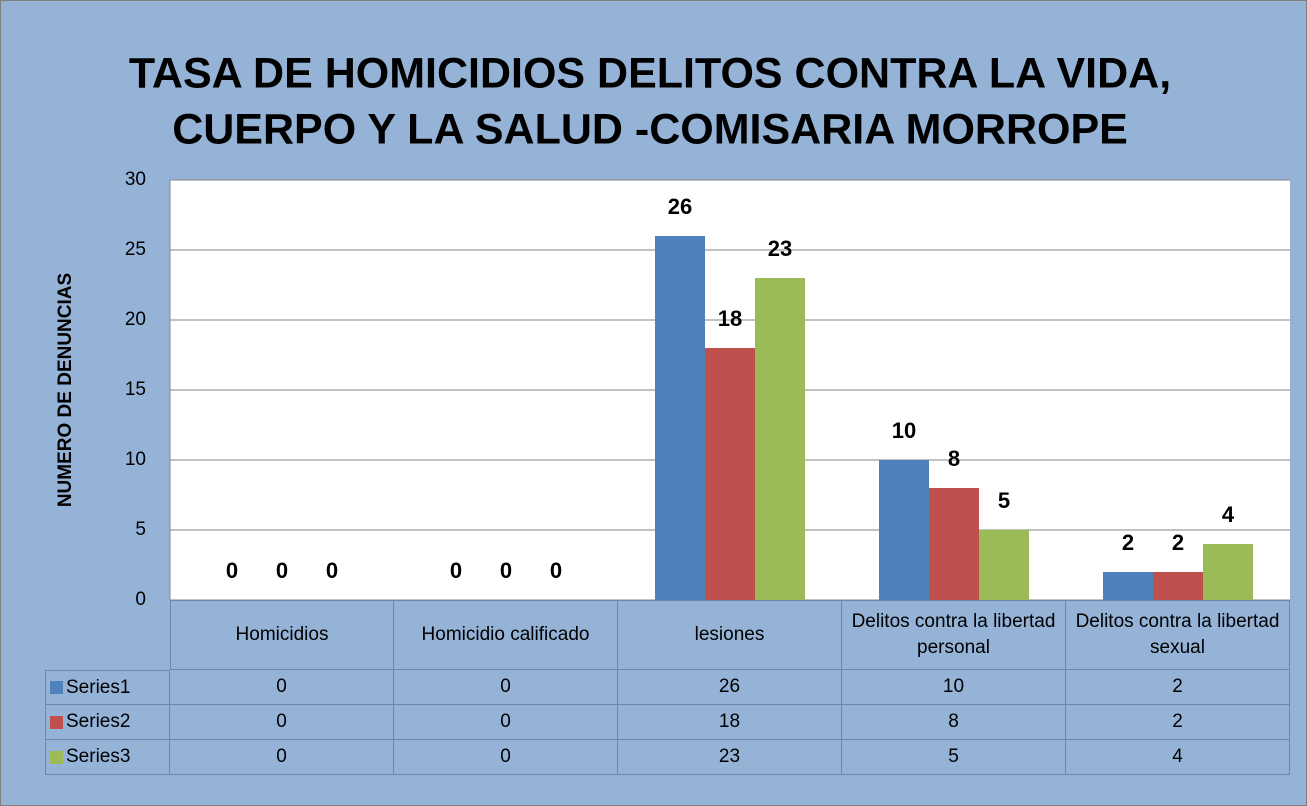 This screenshot has width=1307, height=806. What do you see at coordinates (730, 722) in the screenshot?
I see `table-value: 18` at bounding box center [730, 722].